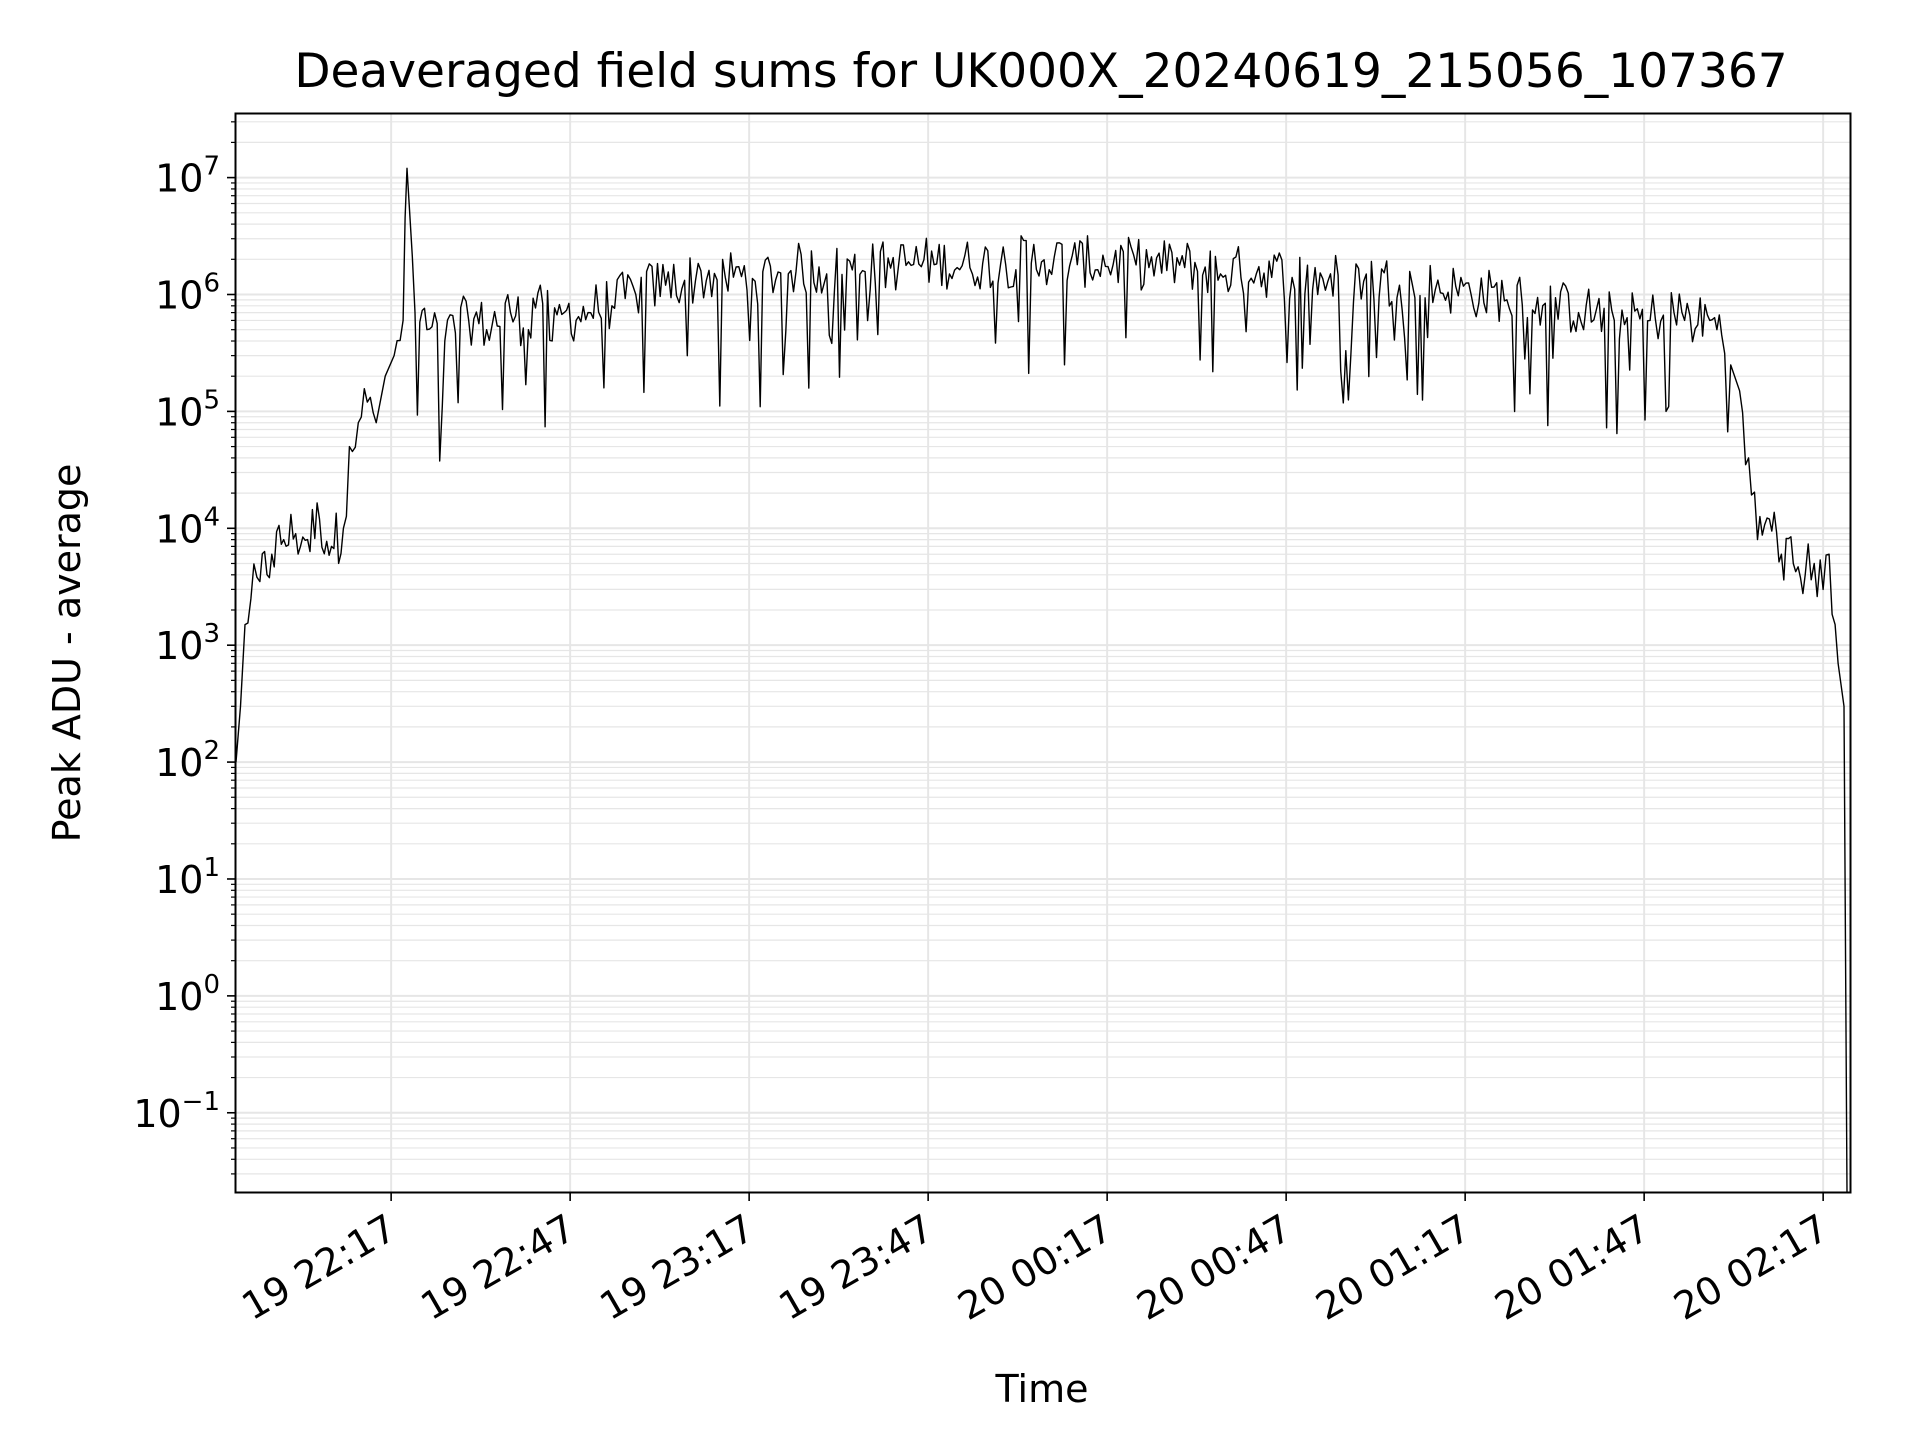 This screenshot has width=1920, height=1440. What do you see at coordinates (187, 760) in the screenshot?
I see `y-tick-label: 10²` at bounding box center [187, 760].